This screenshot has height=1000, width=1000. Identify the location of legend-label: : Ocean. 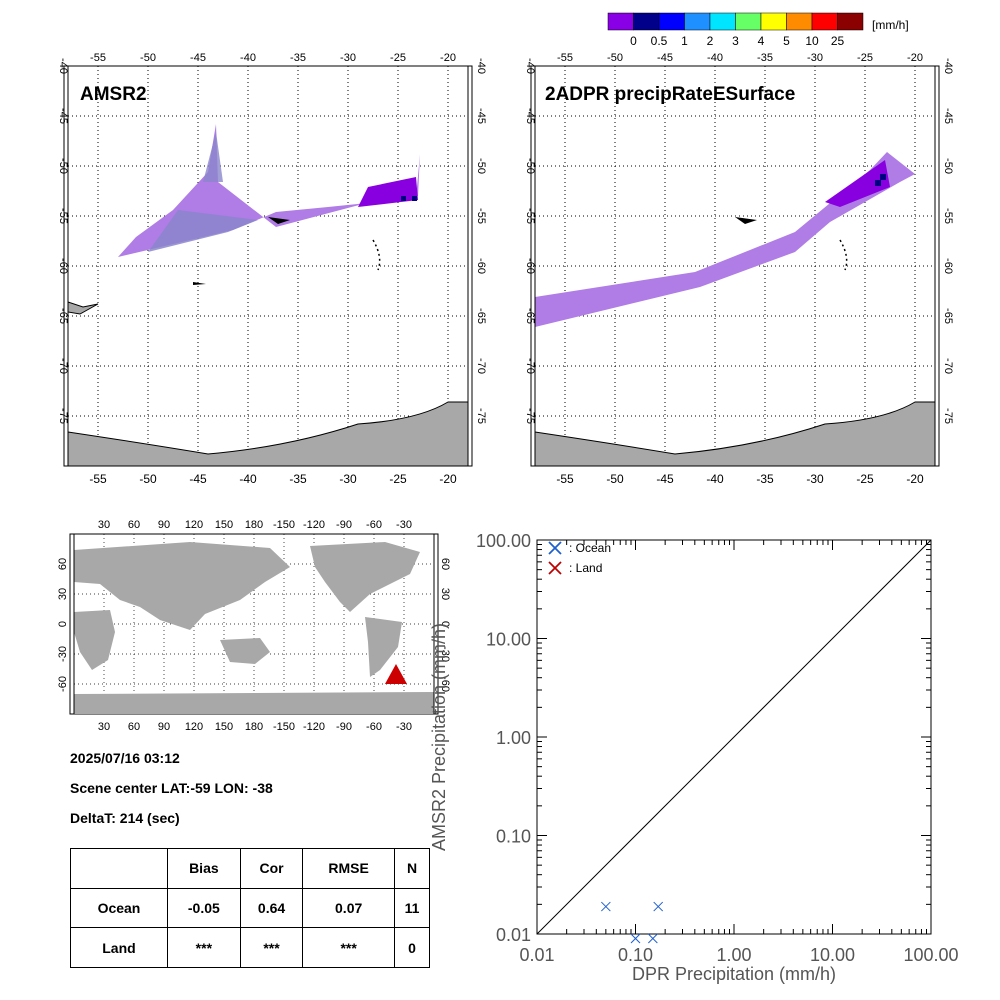
(590, 548).